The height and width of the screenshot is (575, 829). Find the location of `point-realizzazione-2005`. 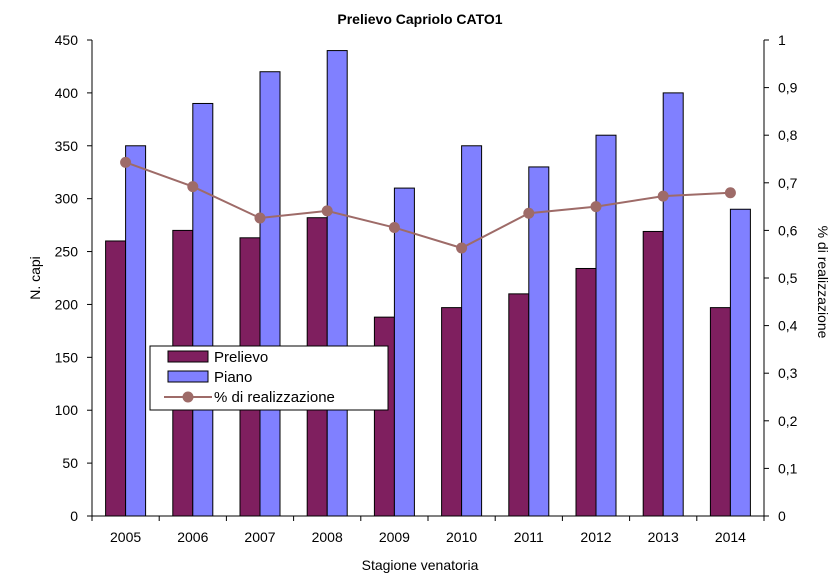

point-realizzazione-2005 is located at coordinates (126, 162).